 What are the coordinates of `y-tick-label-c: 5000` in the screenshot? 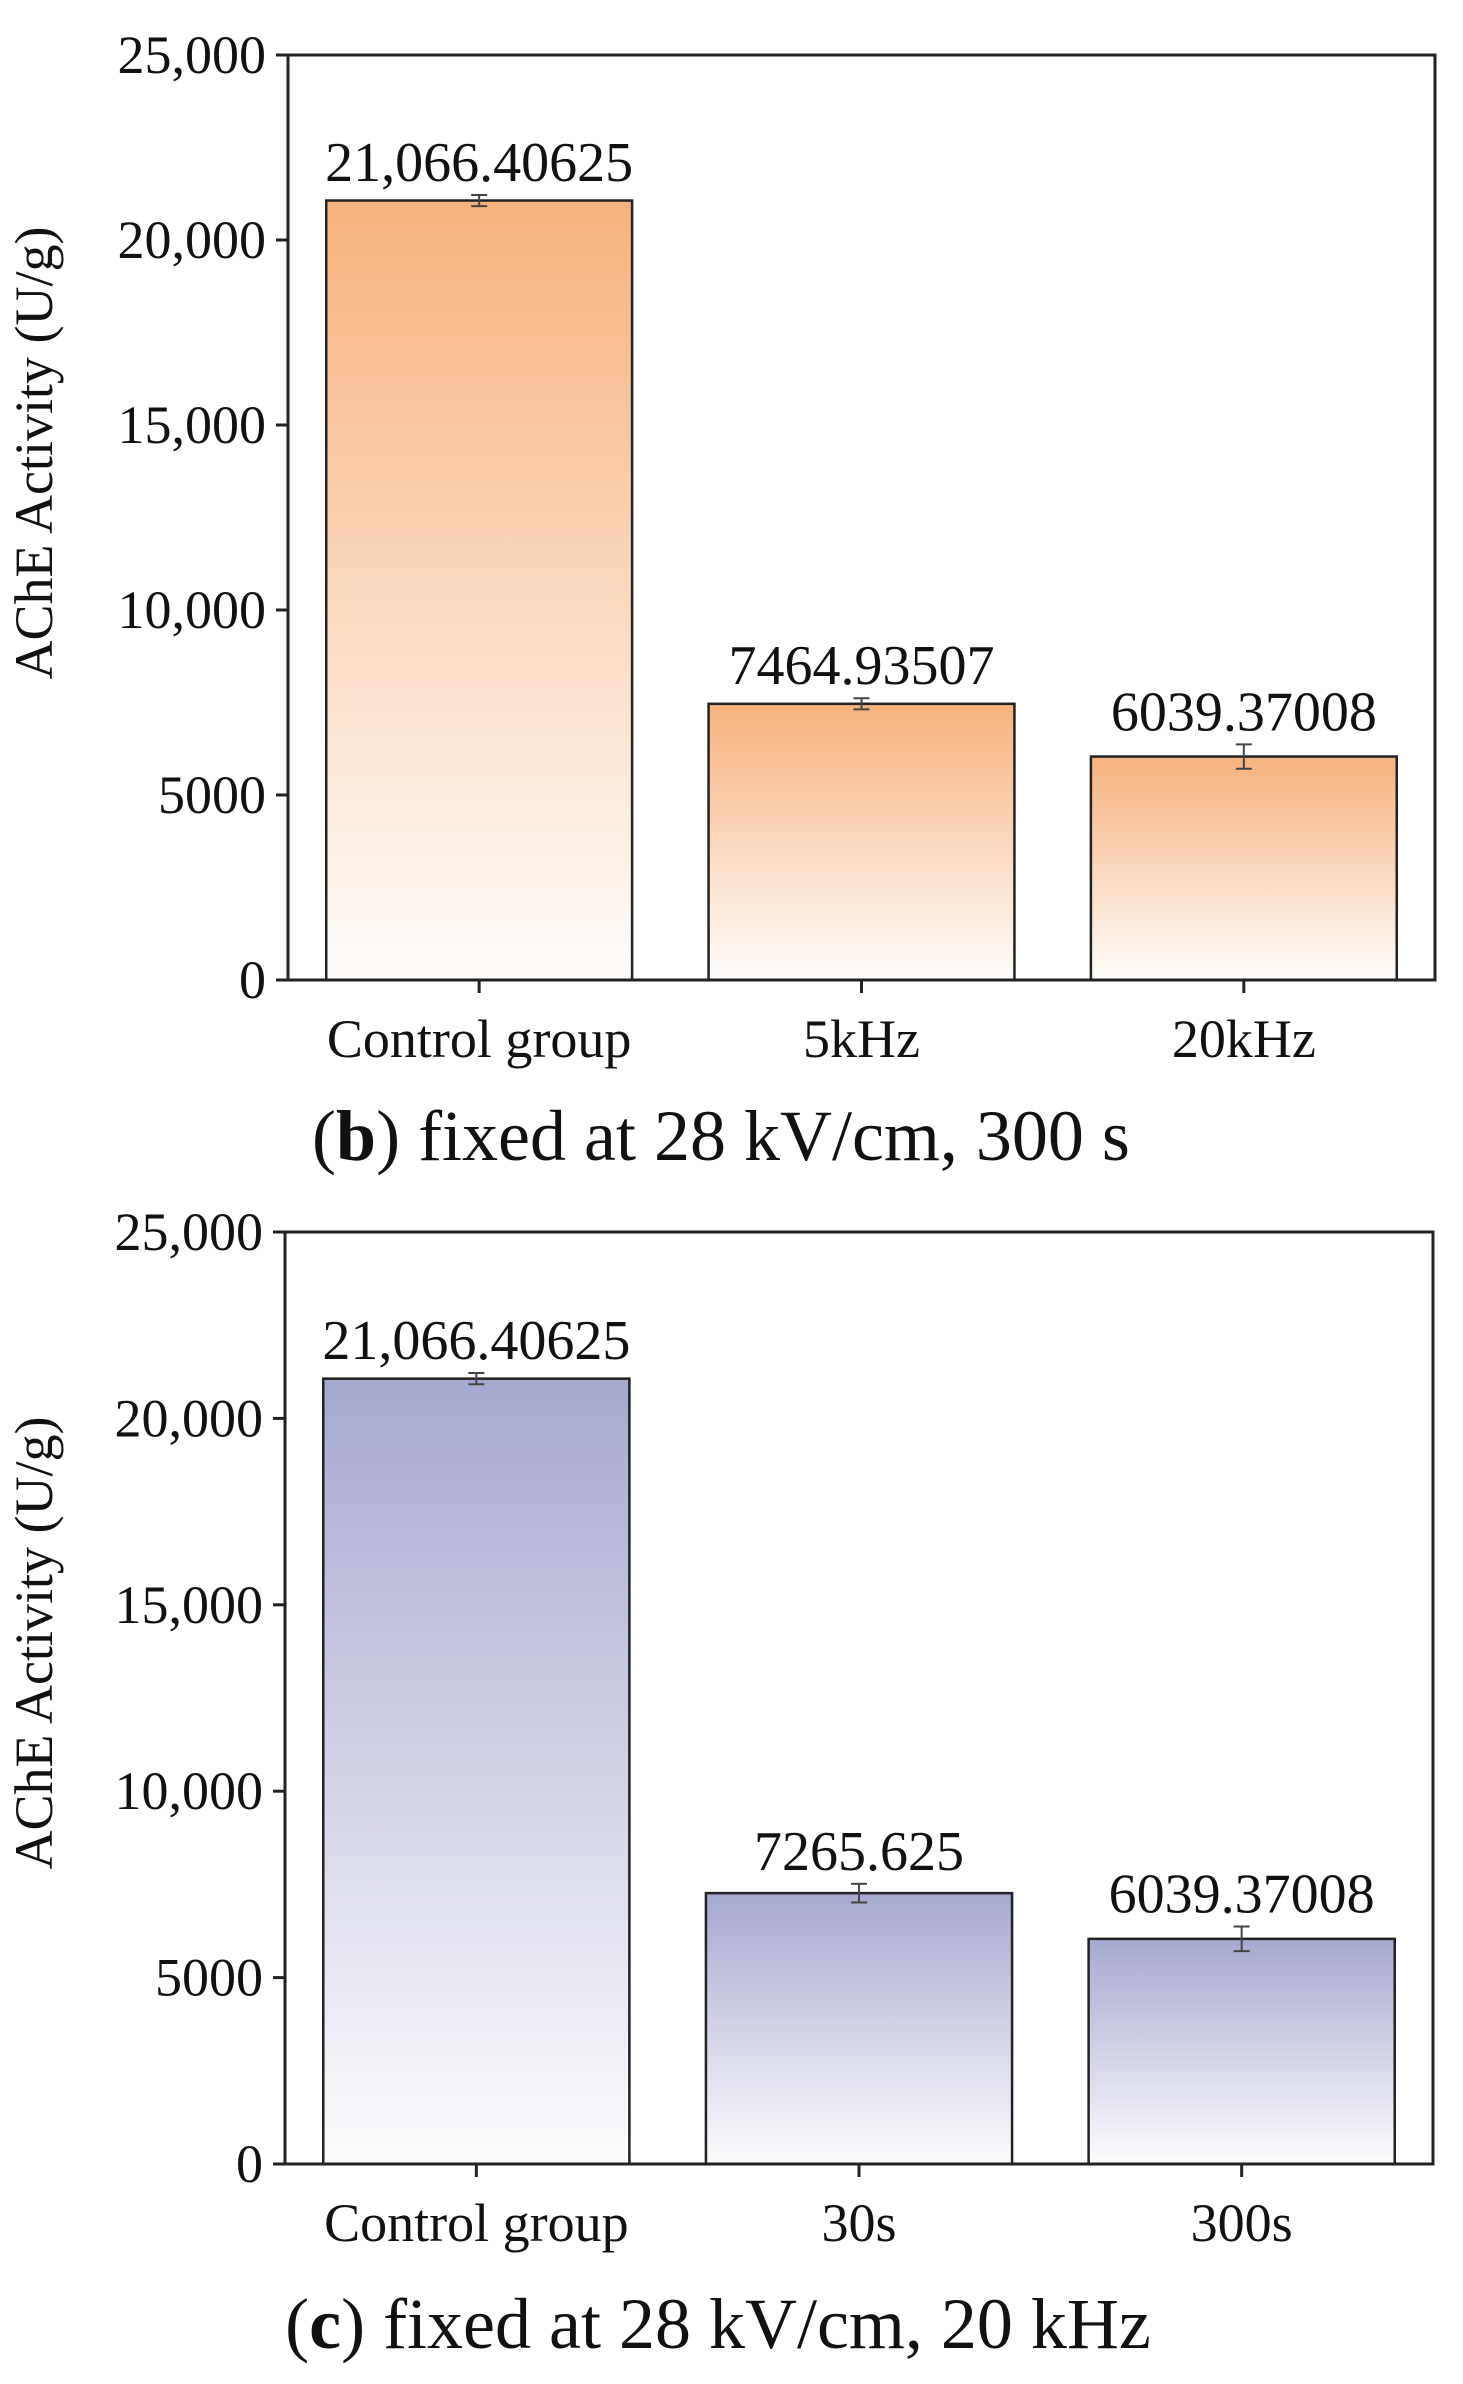 It's located at (209, 1978).